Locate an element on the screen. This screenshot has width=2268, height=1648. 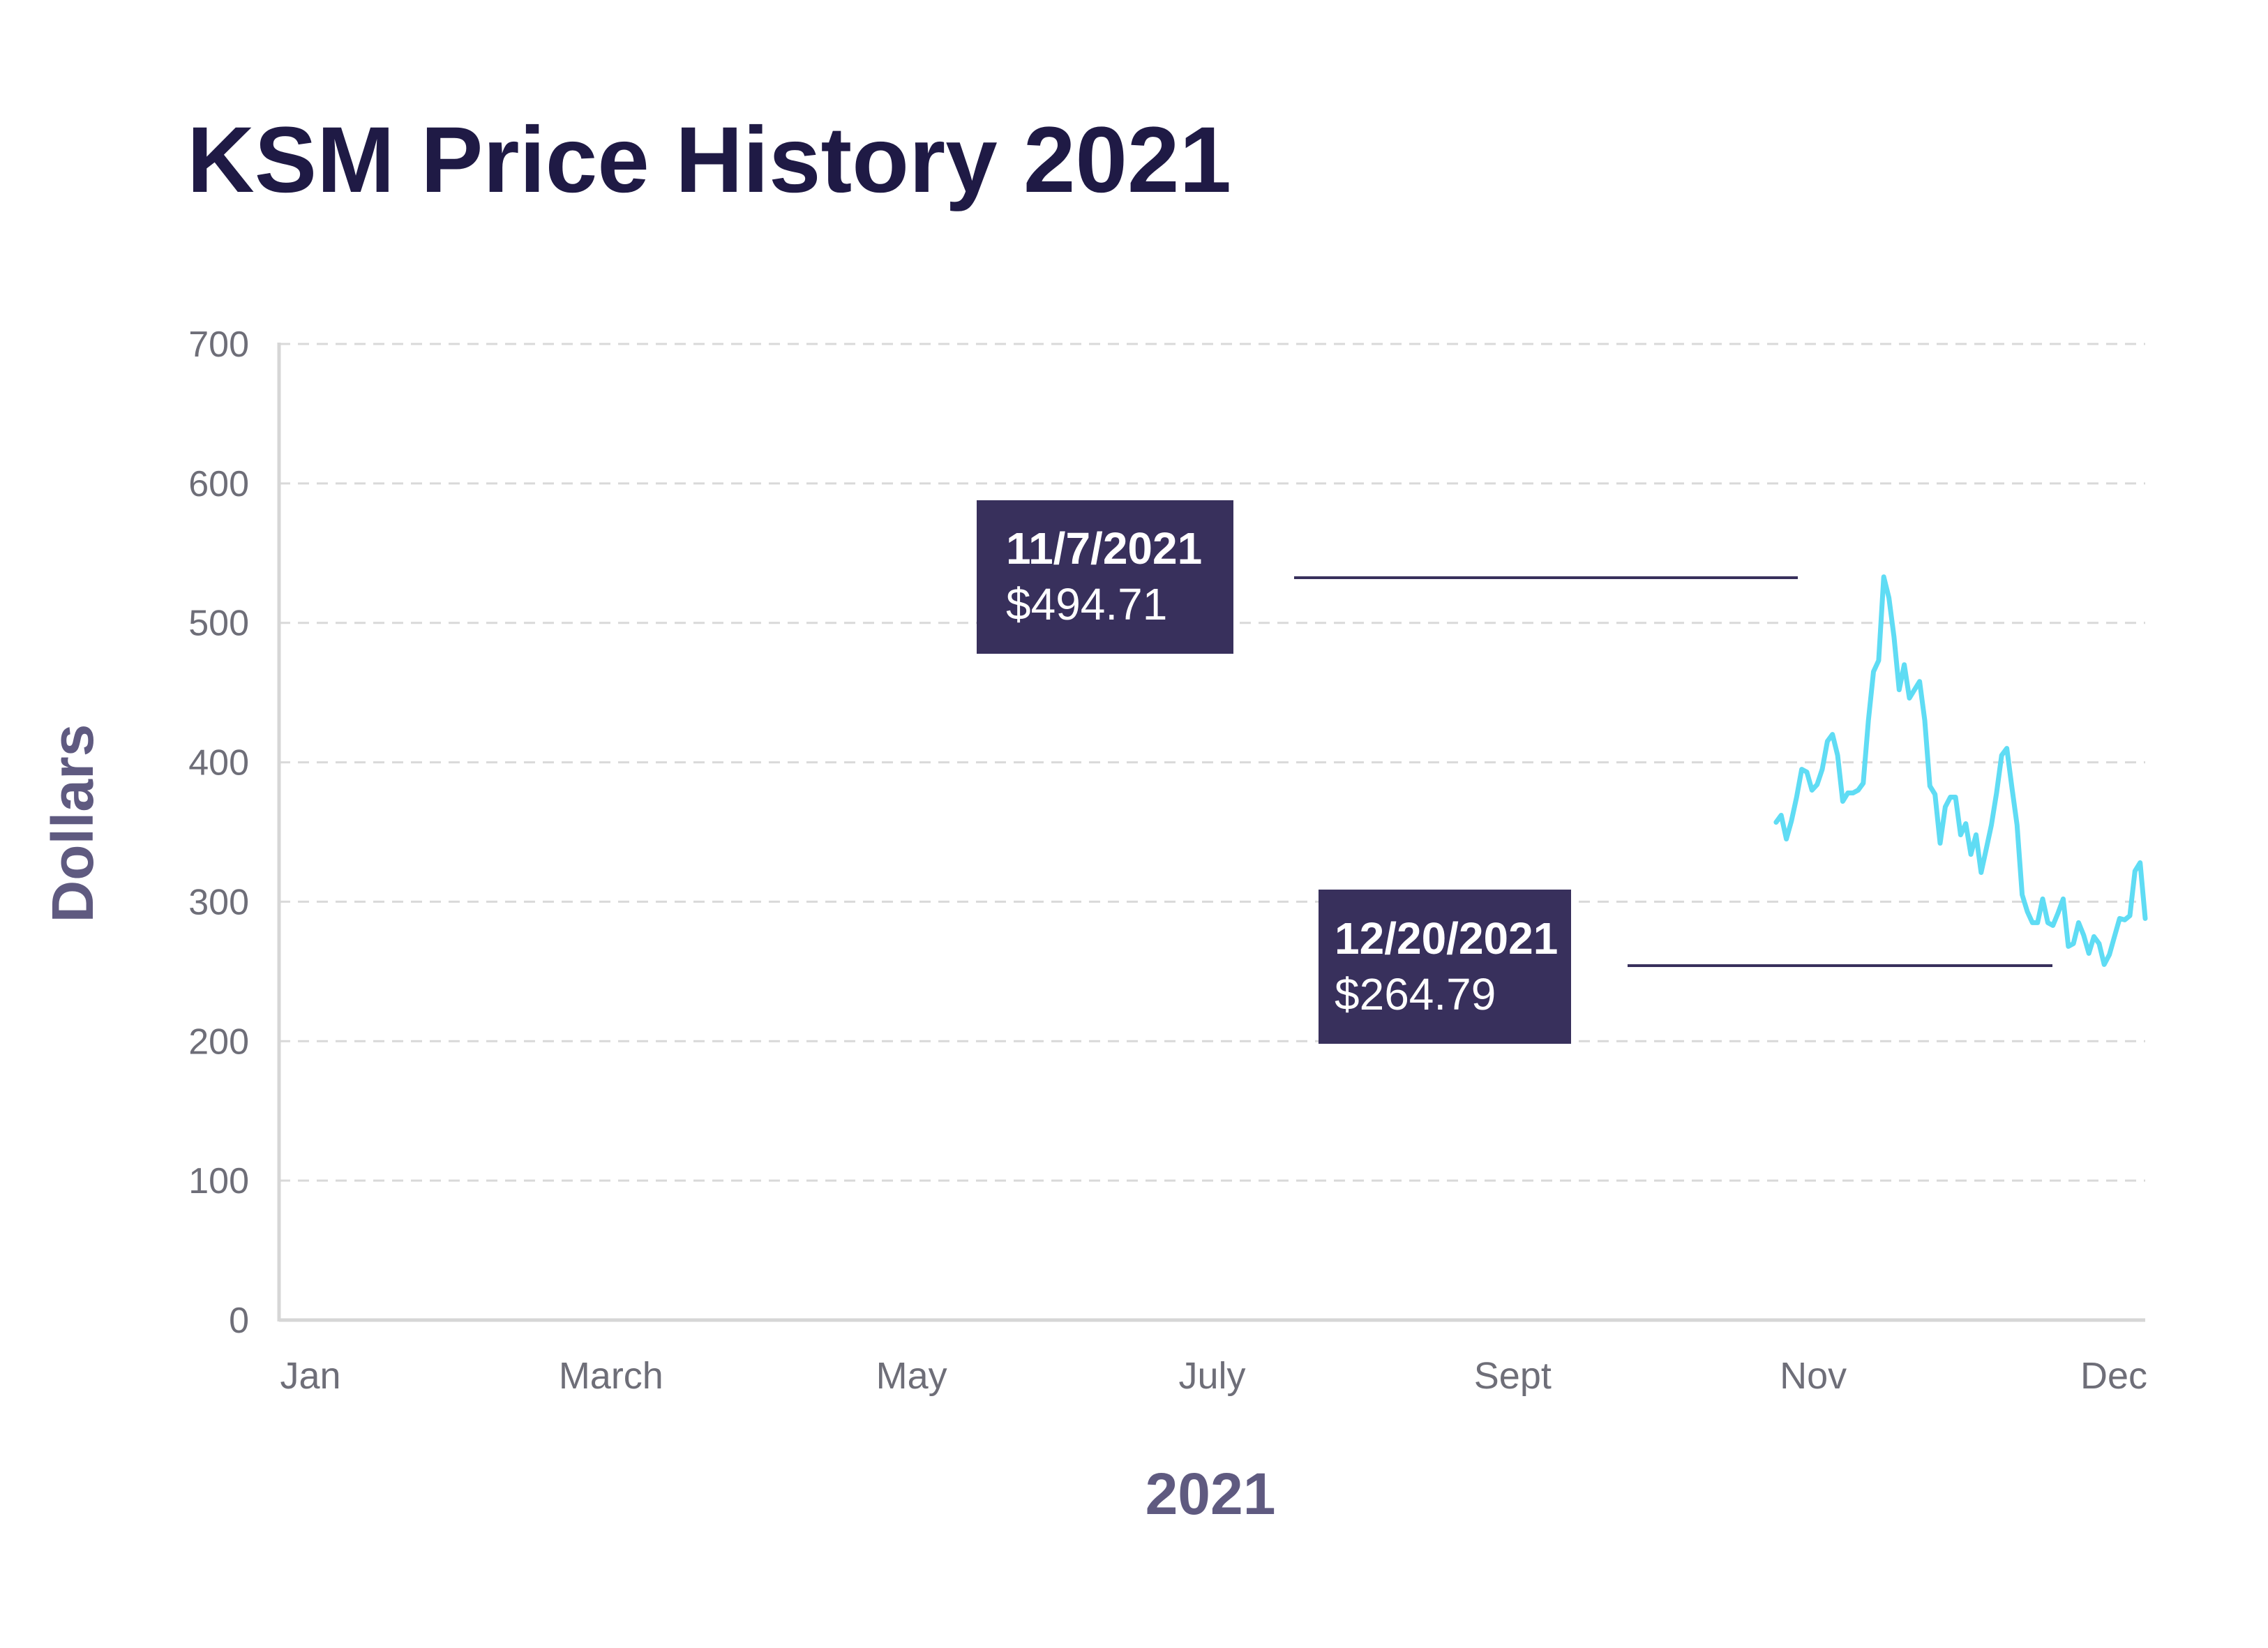
annotation-low-box is located at coordinates (1445, 967).